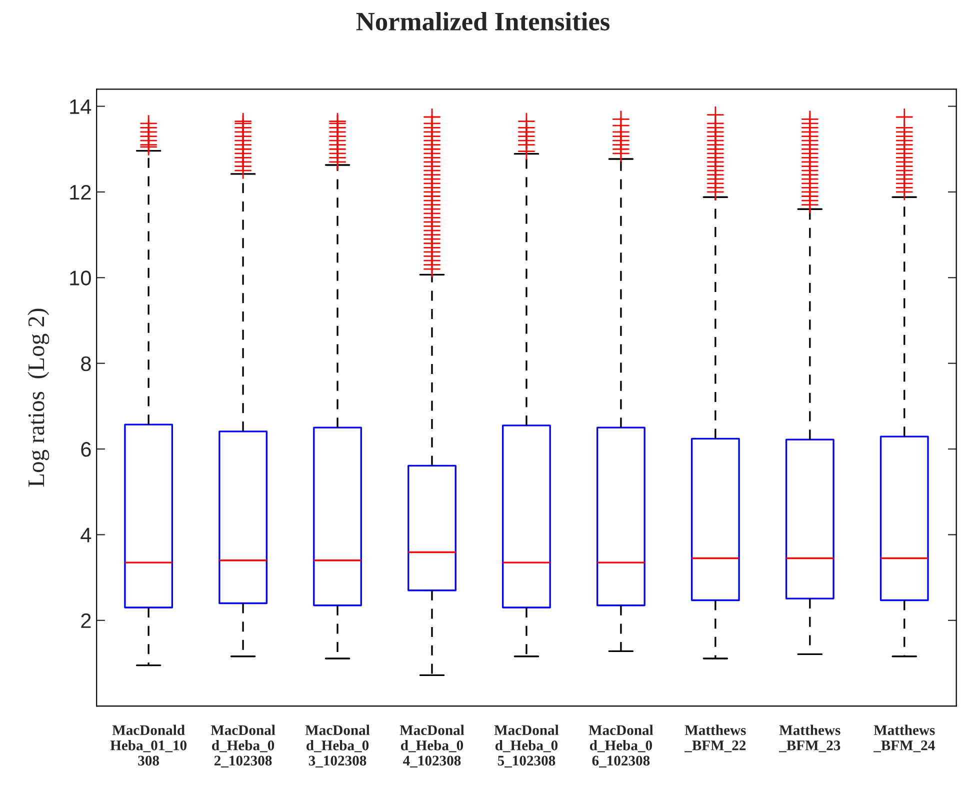 The image size is (966, 796). I want to click on x-tick-label: MacDonal d_Heba_0 4_102308, so click(432, 746).